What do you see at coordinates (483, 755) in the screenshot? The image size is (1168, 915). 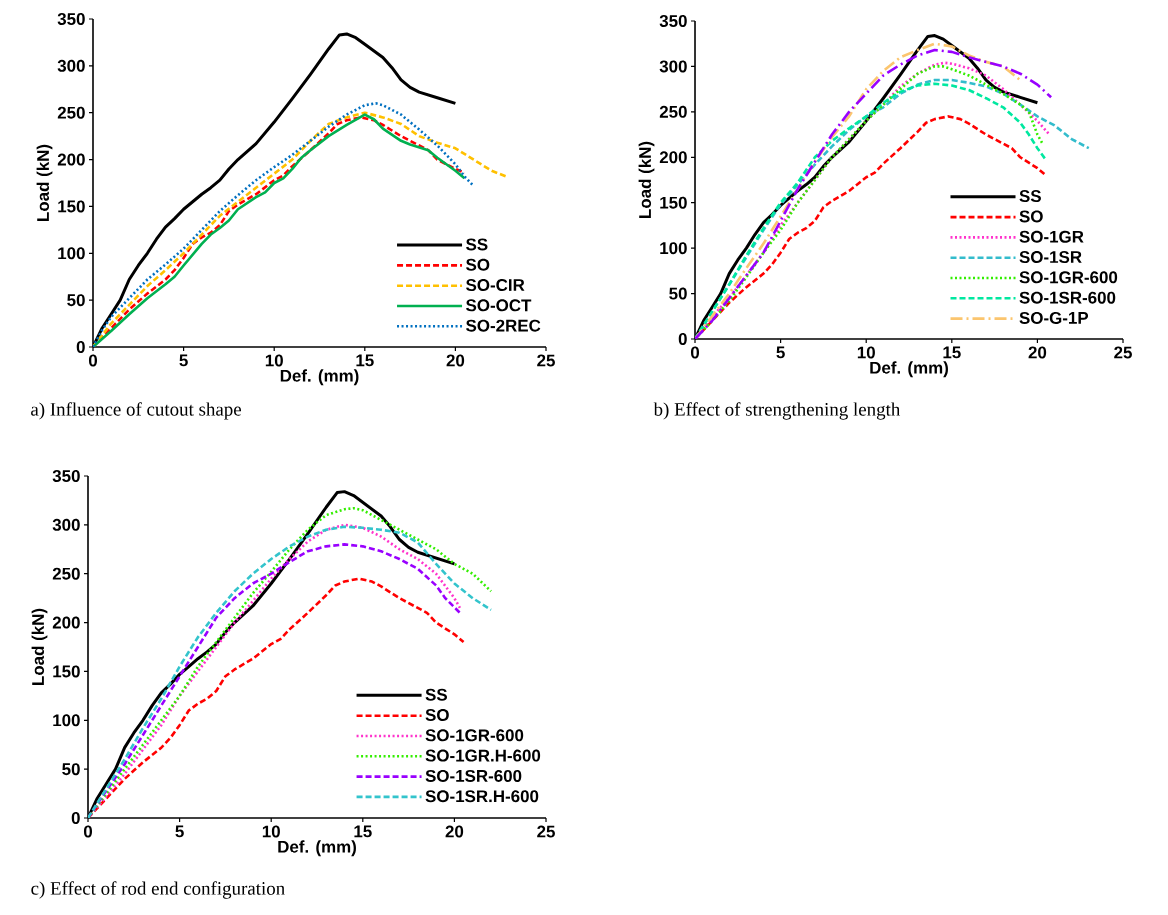 I see `legend-label: SO-1GR.H-600` at bounding box center [483, 755].